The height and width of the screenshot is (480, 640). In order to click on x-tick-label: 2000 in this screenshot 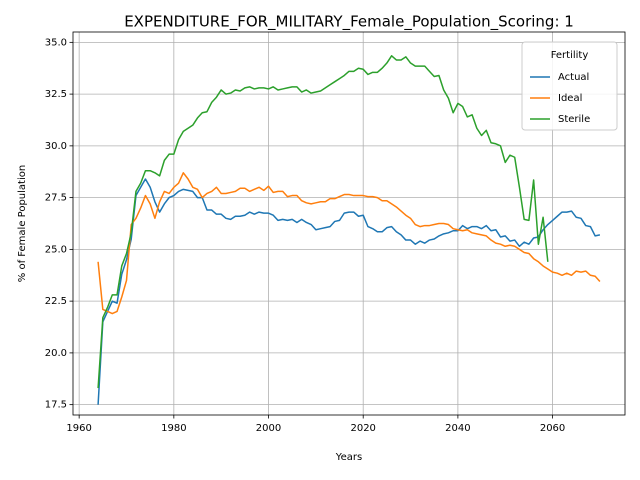, I will do `click(268, 428)`.